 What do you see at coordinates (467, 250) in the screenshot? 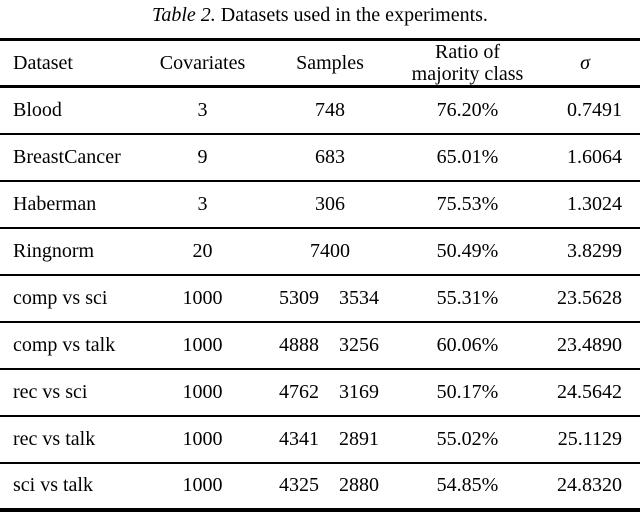
I see `ratio-value: 50.49%` at bounding box center [467, 250].